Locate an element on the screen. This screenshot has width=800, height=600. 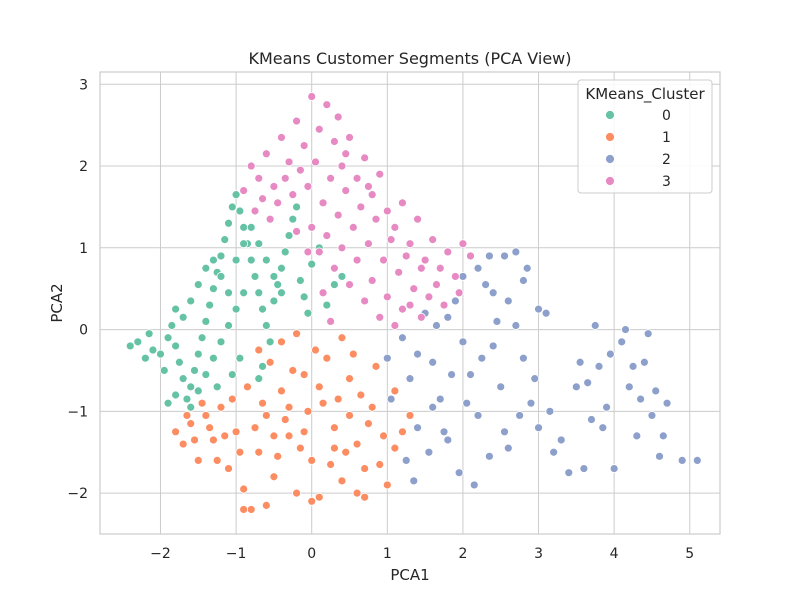
y-axis-label: PCA2 is located at coordinates (57, 302).